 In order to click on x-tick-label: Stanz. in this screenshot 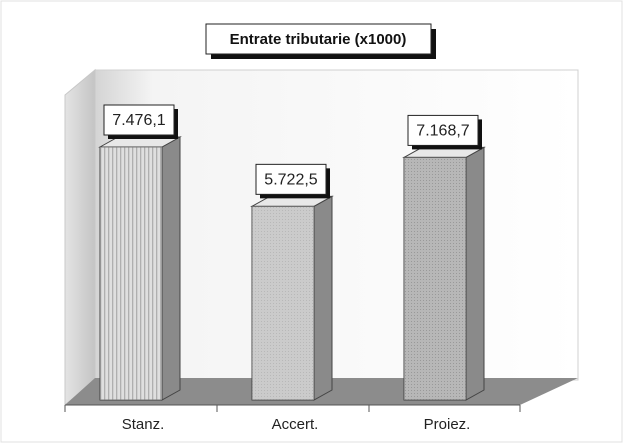, I will do `click(143, 424)`.